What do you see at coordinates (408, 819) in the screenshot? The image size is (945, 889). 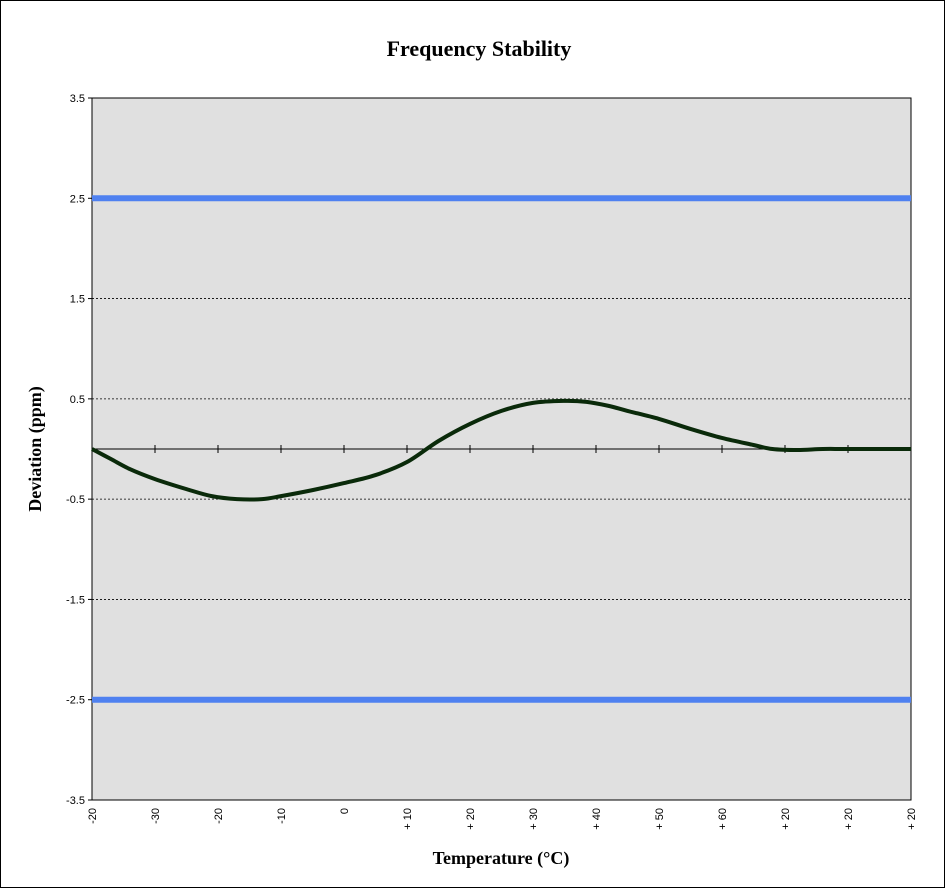 I see `x-tick-label: + 10` at bounding box center [408, 819].